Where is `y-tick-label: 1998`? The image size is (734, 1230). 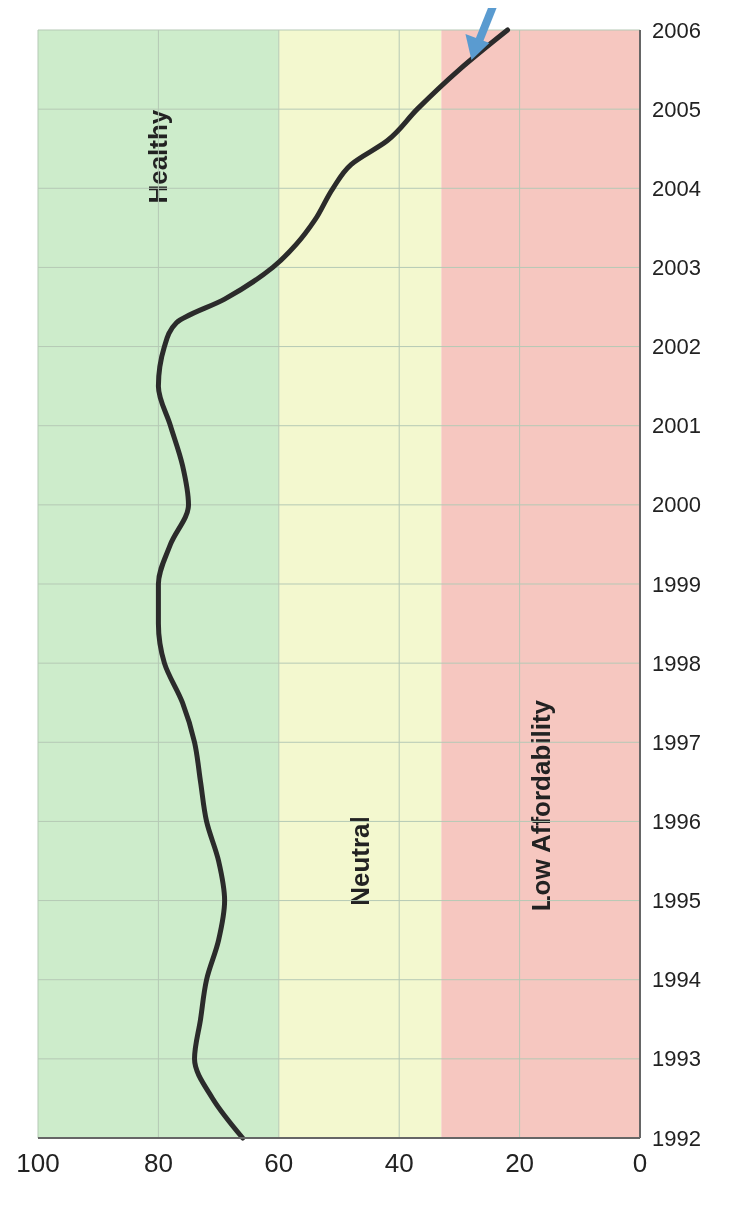 y-tick-label: 1998 is located at coordinates (676, 663).